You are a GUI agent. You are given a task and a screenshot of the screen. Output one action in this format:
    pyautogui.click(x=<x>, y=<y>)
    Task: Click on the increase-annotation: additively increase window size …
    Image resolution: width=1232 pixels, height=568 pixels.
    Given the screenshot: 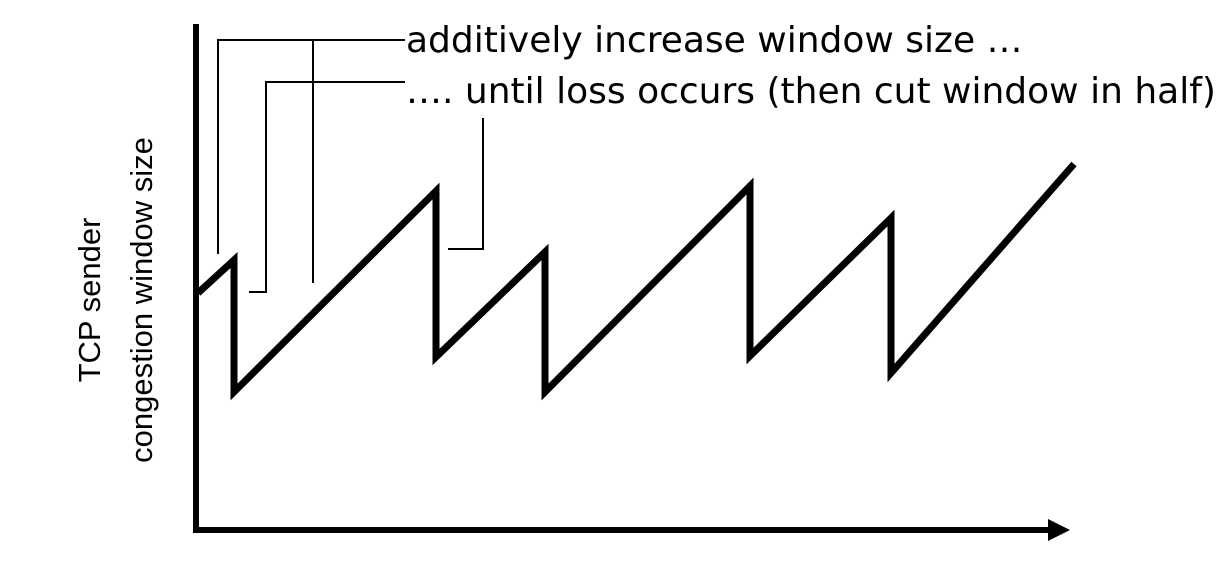 What is the action you would take?
    pyautogui.click(x=714, y=40)
    